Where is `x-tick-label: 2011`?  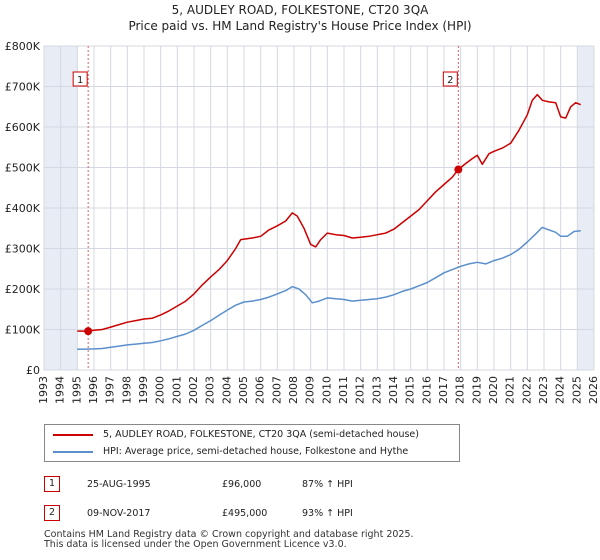
x-tick-label: 2011 is located at coordinates (343, 390).